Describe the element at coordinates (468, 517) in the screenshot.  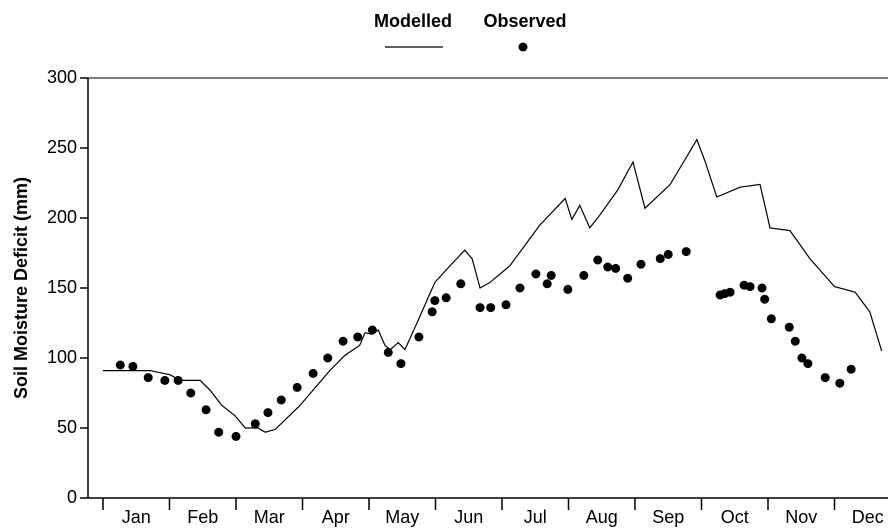
I see `x-tick-label: Jun` at that location.